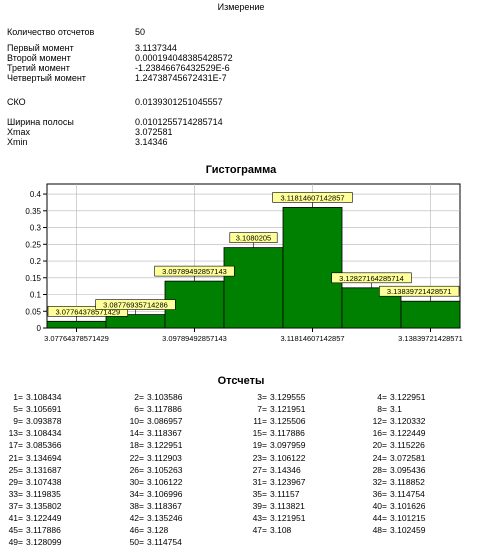 Image resolution: width=482 pixels, height=554 pixels. I want to click on sample-index: 1=, so click(18, 397).